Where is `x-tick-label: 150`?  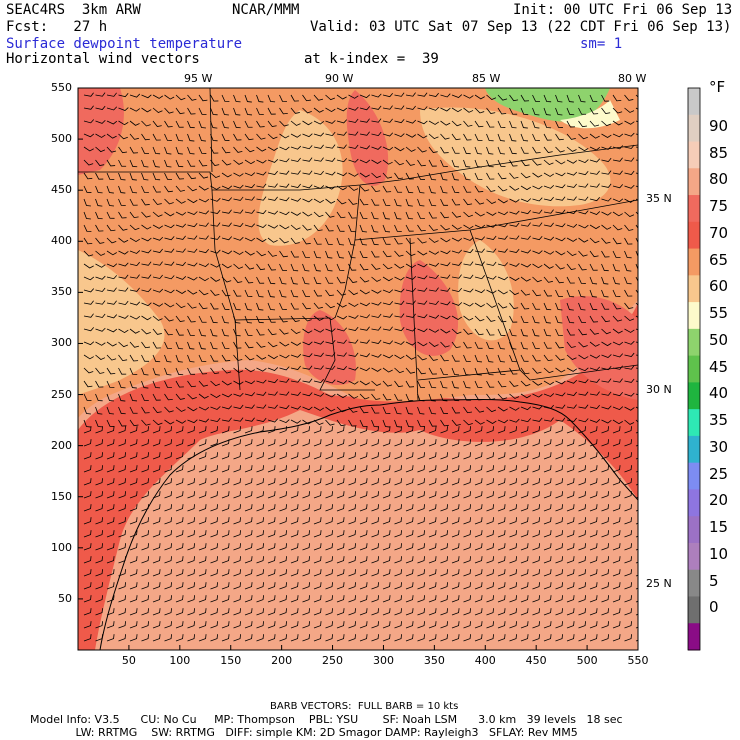
x-tick-label: 150 is located at coordinates (231, 660).